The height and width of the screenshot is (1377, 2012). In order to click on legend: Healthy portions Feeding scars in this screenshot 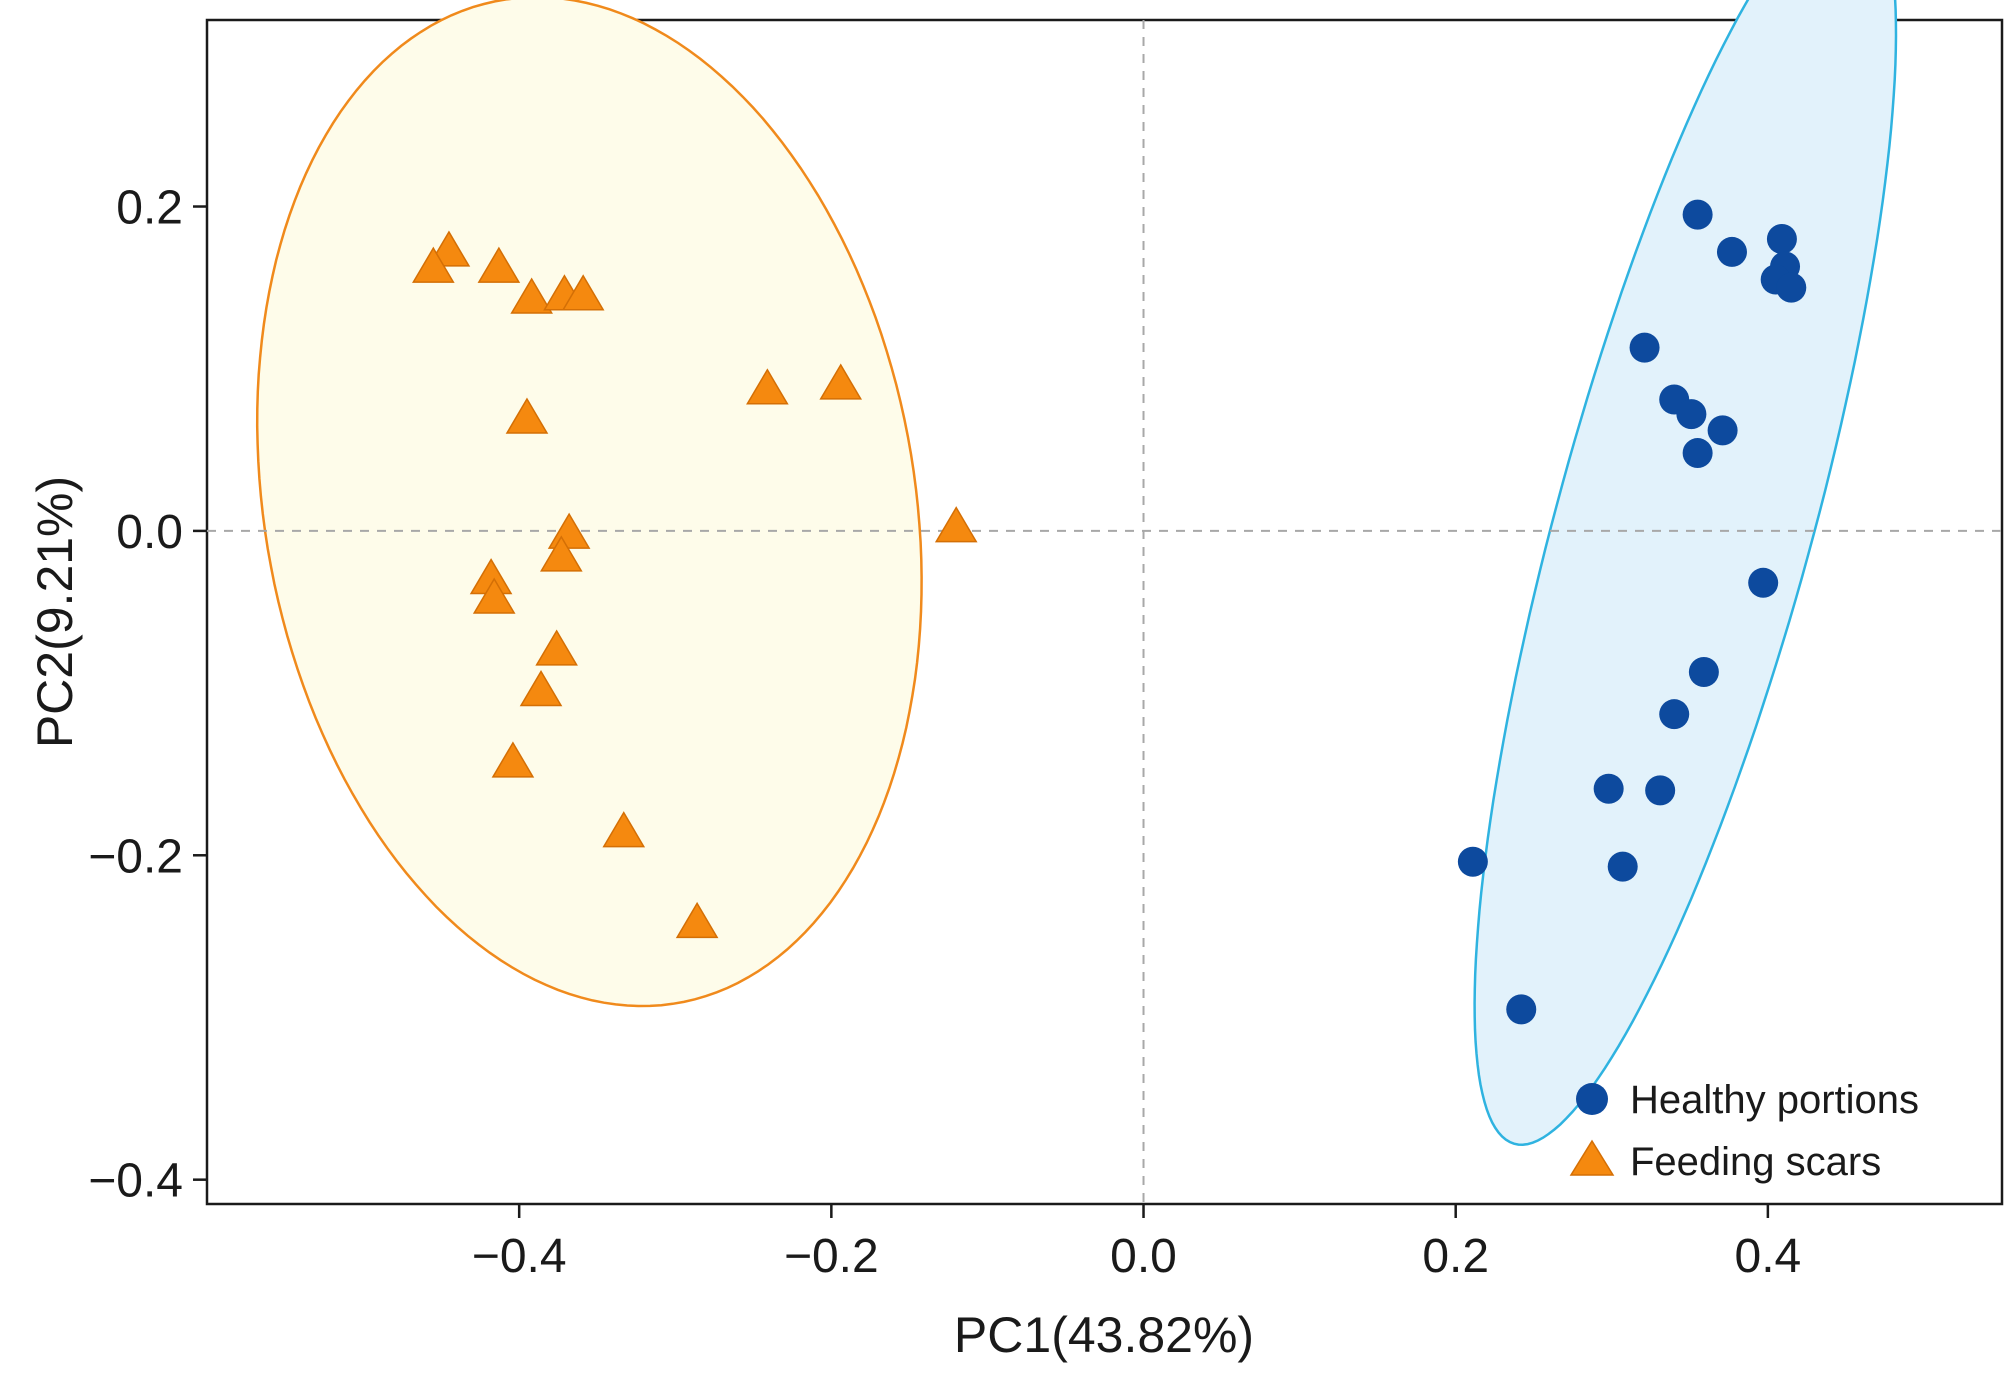, I will do `click(1744, 1131)`.